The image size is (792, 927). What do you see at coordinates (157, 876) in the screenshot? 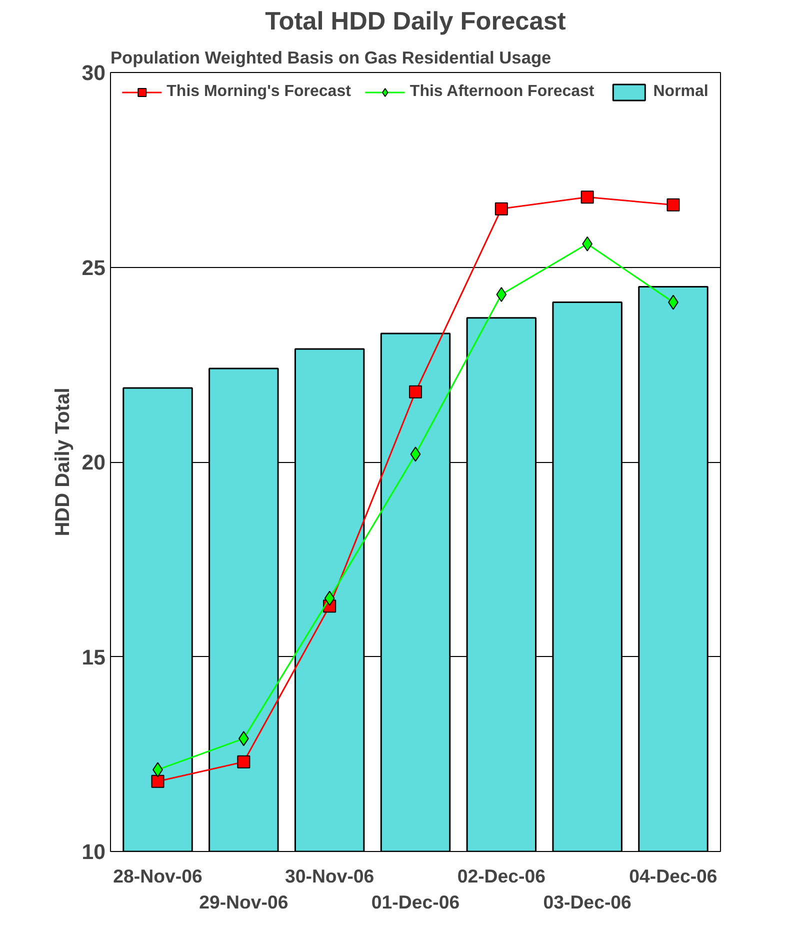
I see `x-tick-label: 28-Nov-06` at bounding box center [157, 876].